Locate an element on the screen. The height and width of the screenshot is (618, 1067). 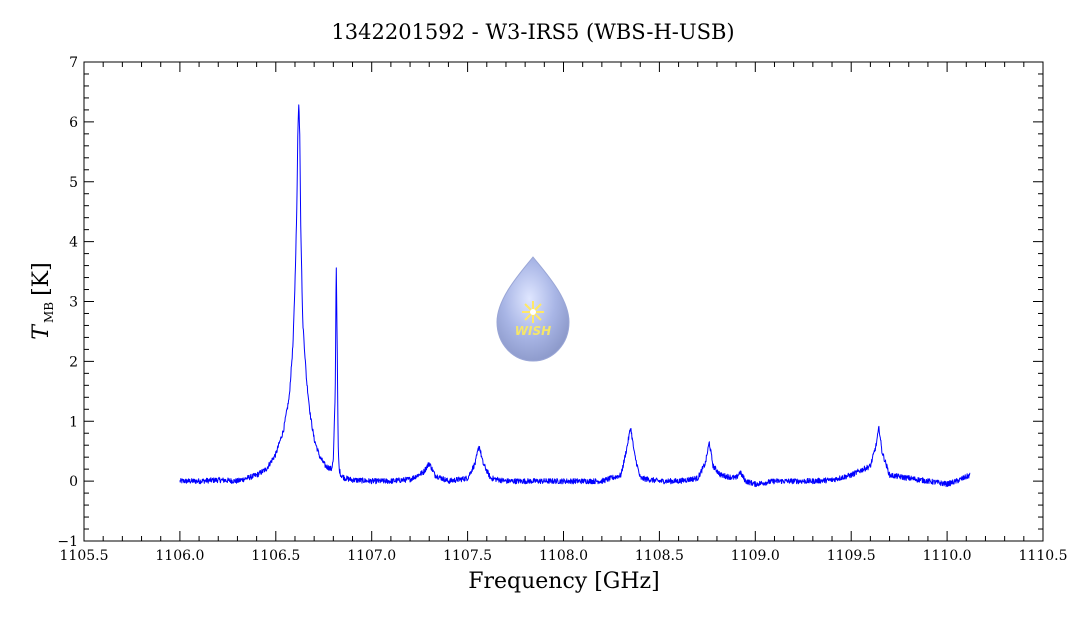
y-tick-labels: −1 0 1 2 3 4 5 6 7 is located at coordinates (67, 302).